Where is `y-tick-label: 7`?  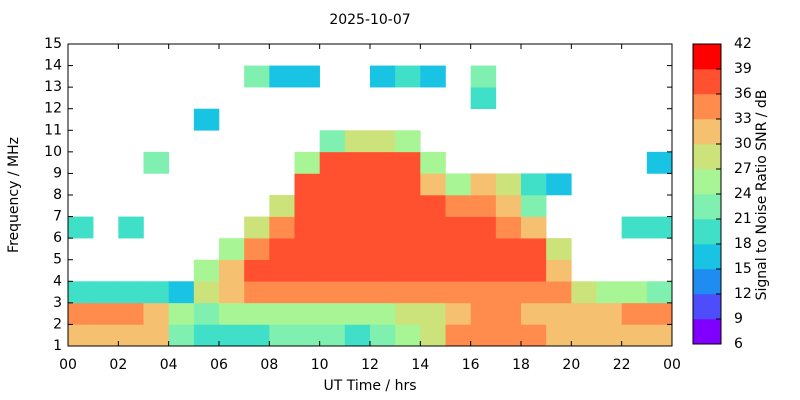 y-tick-label: 7 is located at coordinates (57, 217).